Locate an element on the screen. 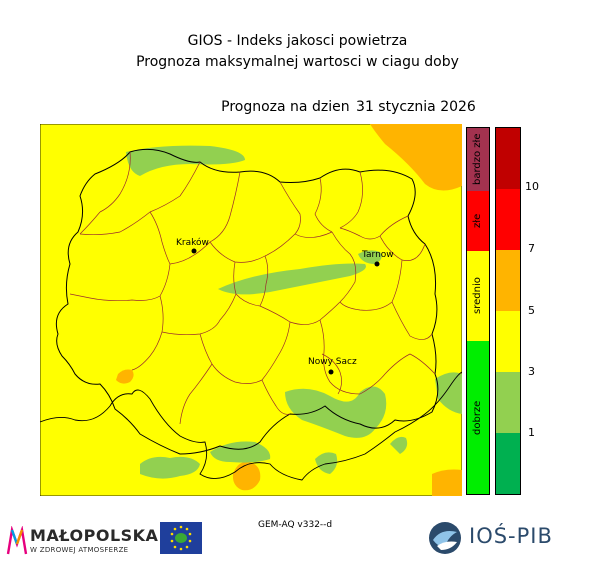 The height and width of the screenshot is (566, 595). malopolska-logo: MAŁOPOLSKA W ZDROWEJ ATMOSFERZE is located at coordinates (82, 542).